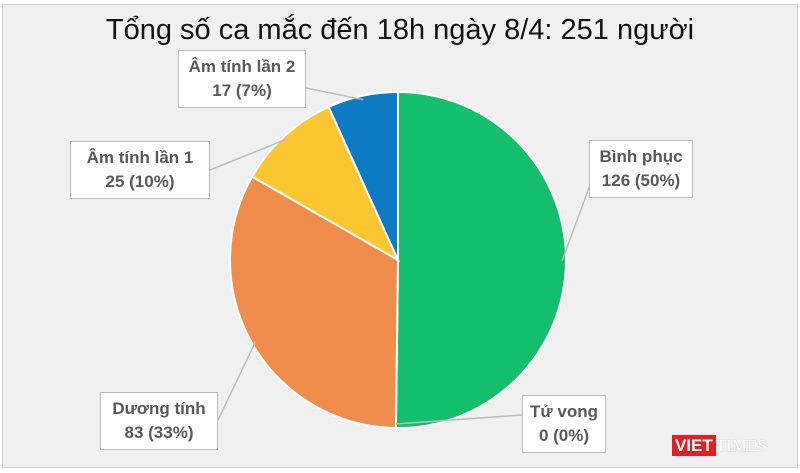 This screenshot has width=800, height=473. I want to click on label-value: 126 (50%), so click(641, 180).